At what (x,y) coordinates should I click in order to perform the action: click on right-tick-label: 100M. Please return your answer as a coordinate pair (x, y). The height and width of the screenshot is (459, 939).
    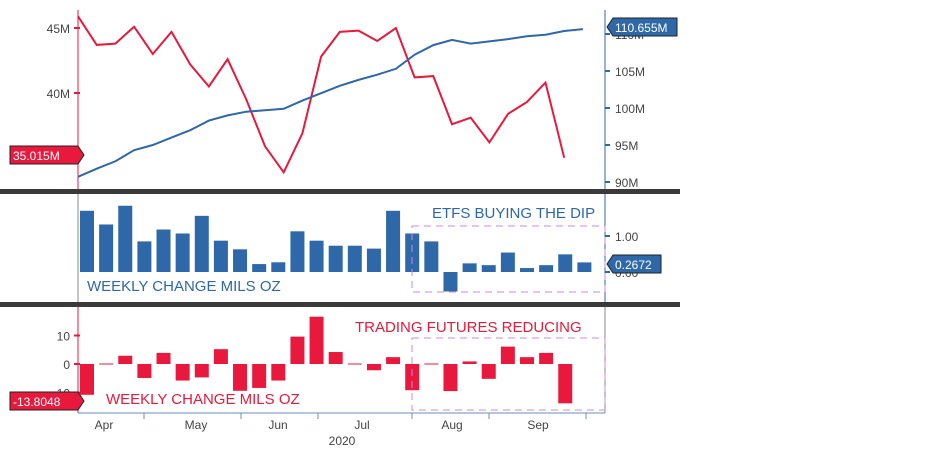
    Looking at the image, I should click on (630, 109).